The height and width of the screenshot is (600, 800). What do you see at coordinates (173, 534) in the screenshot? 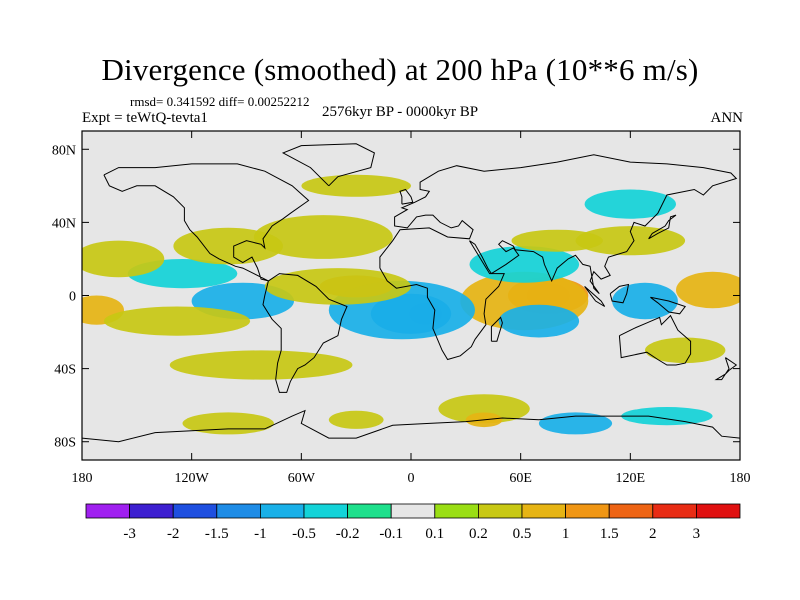
I see `colorbar-label-1: -2` at bounding box center [173, 534].